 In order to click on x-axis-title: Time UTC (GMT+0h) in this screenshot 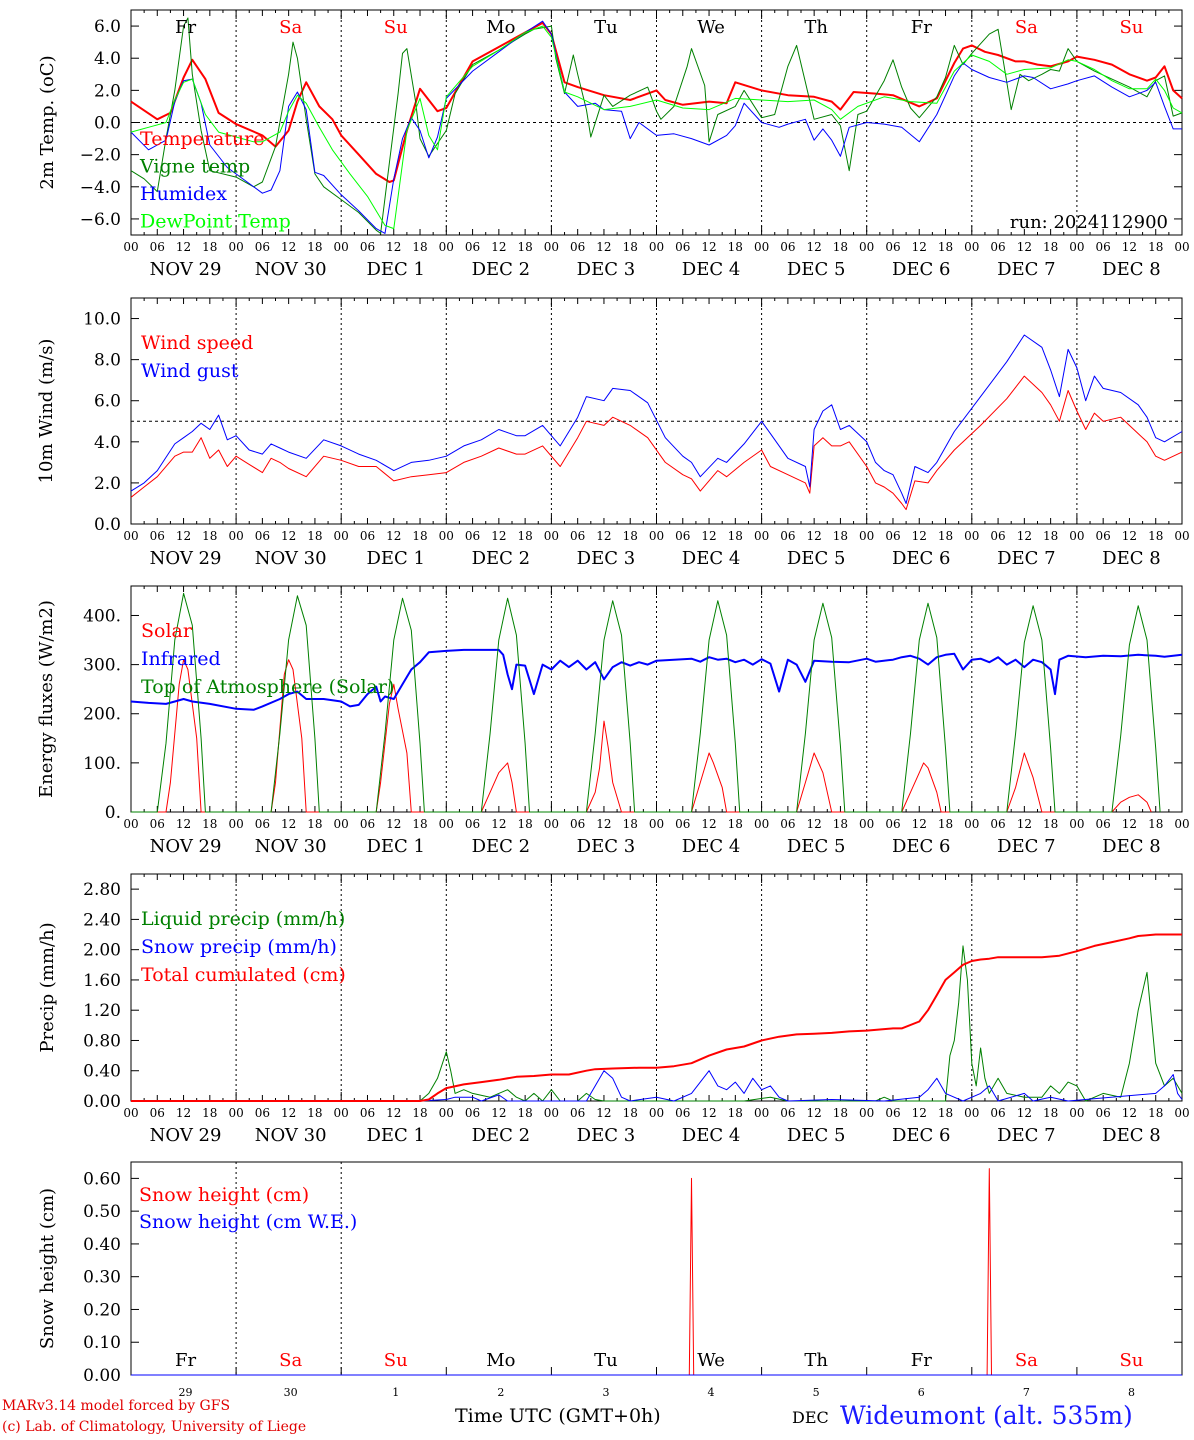, I will do `click(558, 1416)`.